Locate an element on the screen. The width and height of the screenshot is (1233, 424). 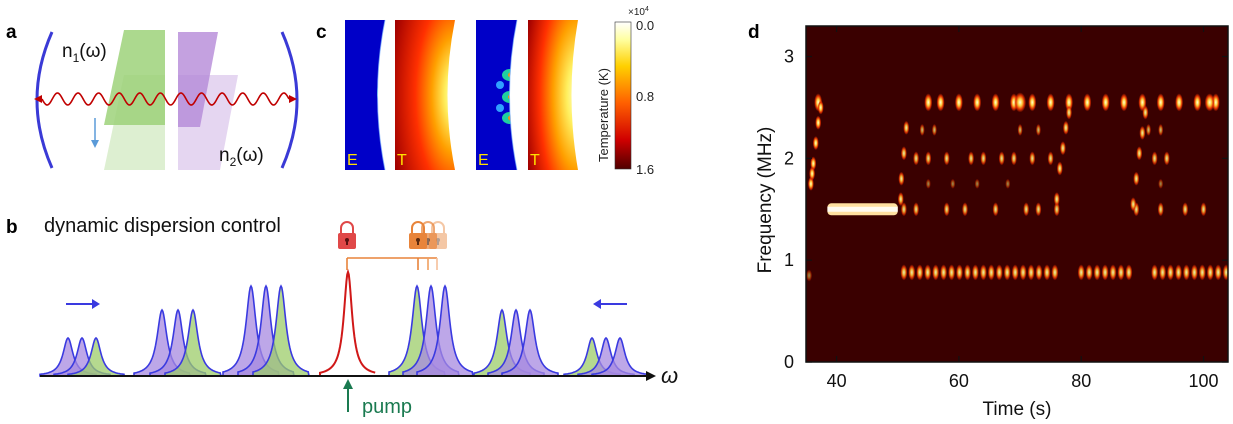
purple-prism-ghost is located at coordinates (208, 122).